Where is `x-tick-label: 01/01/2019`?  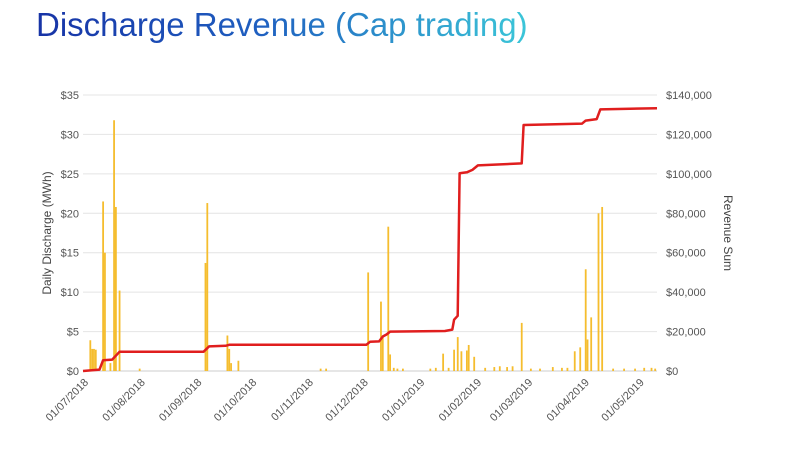 x-tick-label: 01/01/2019 is located at coordinates (403, 400).